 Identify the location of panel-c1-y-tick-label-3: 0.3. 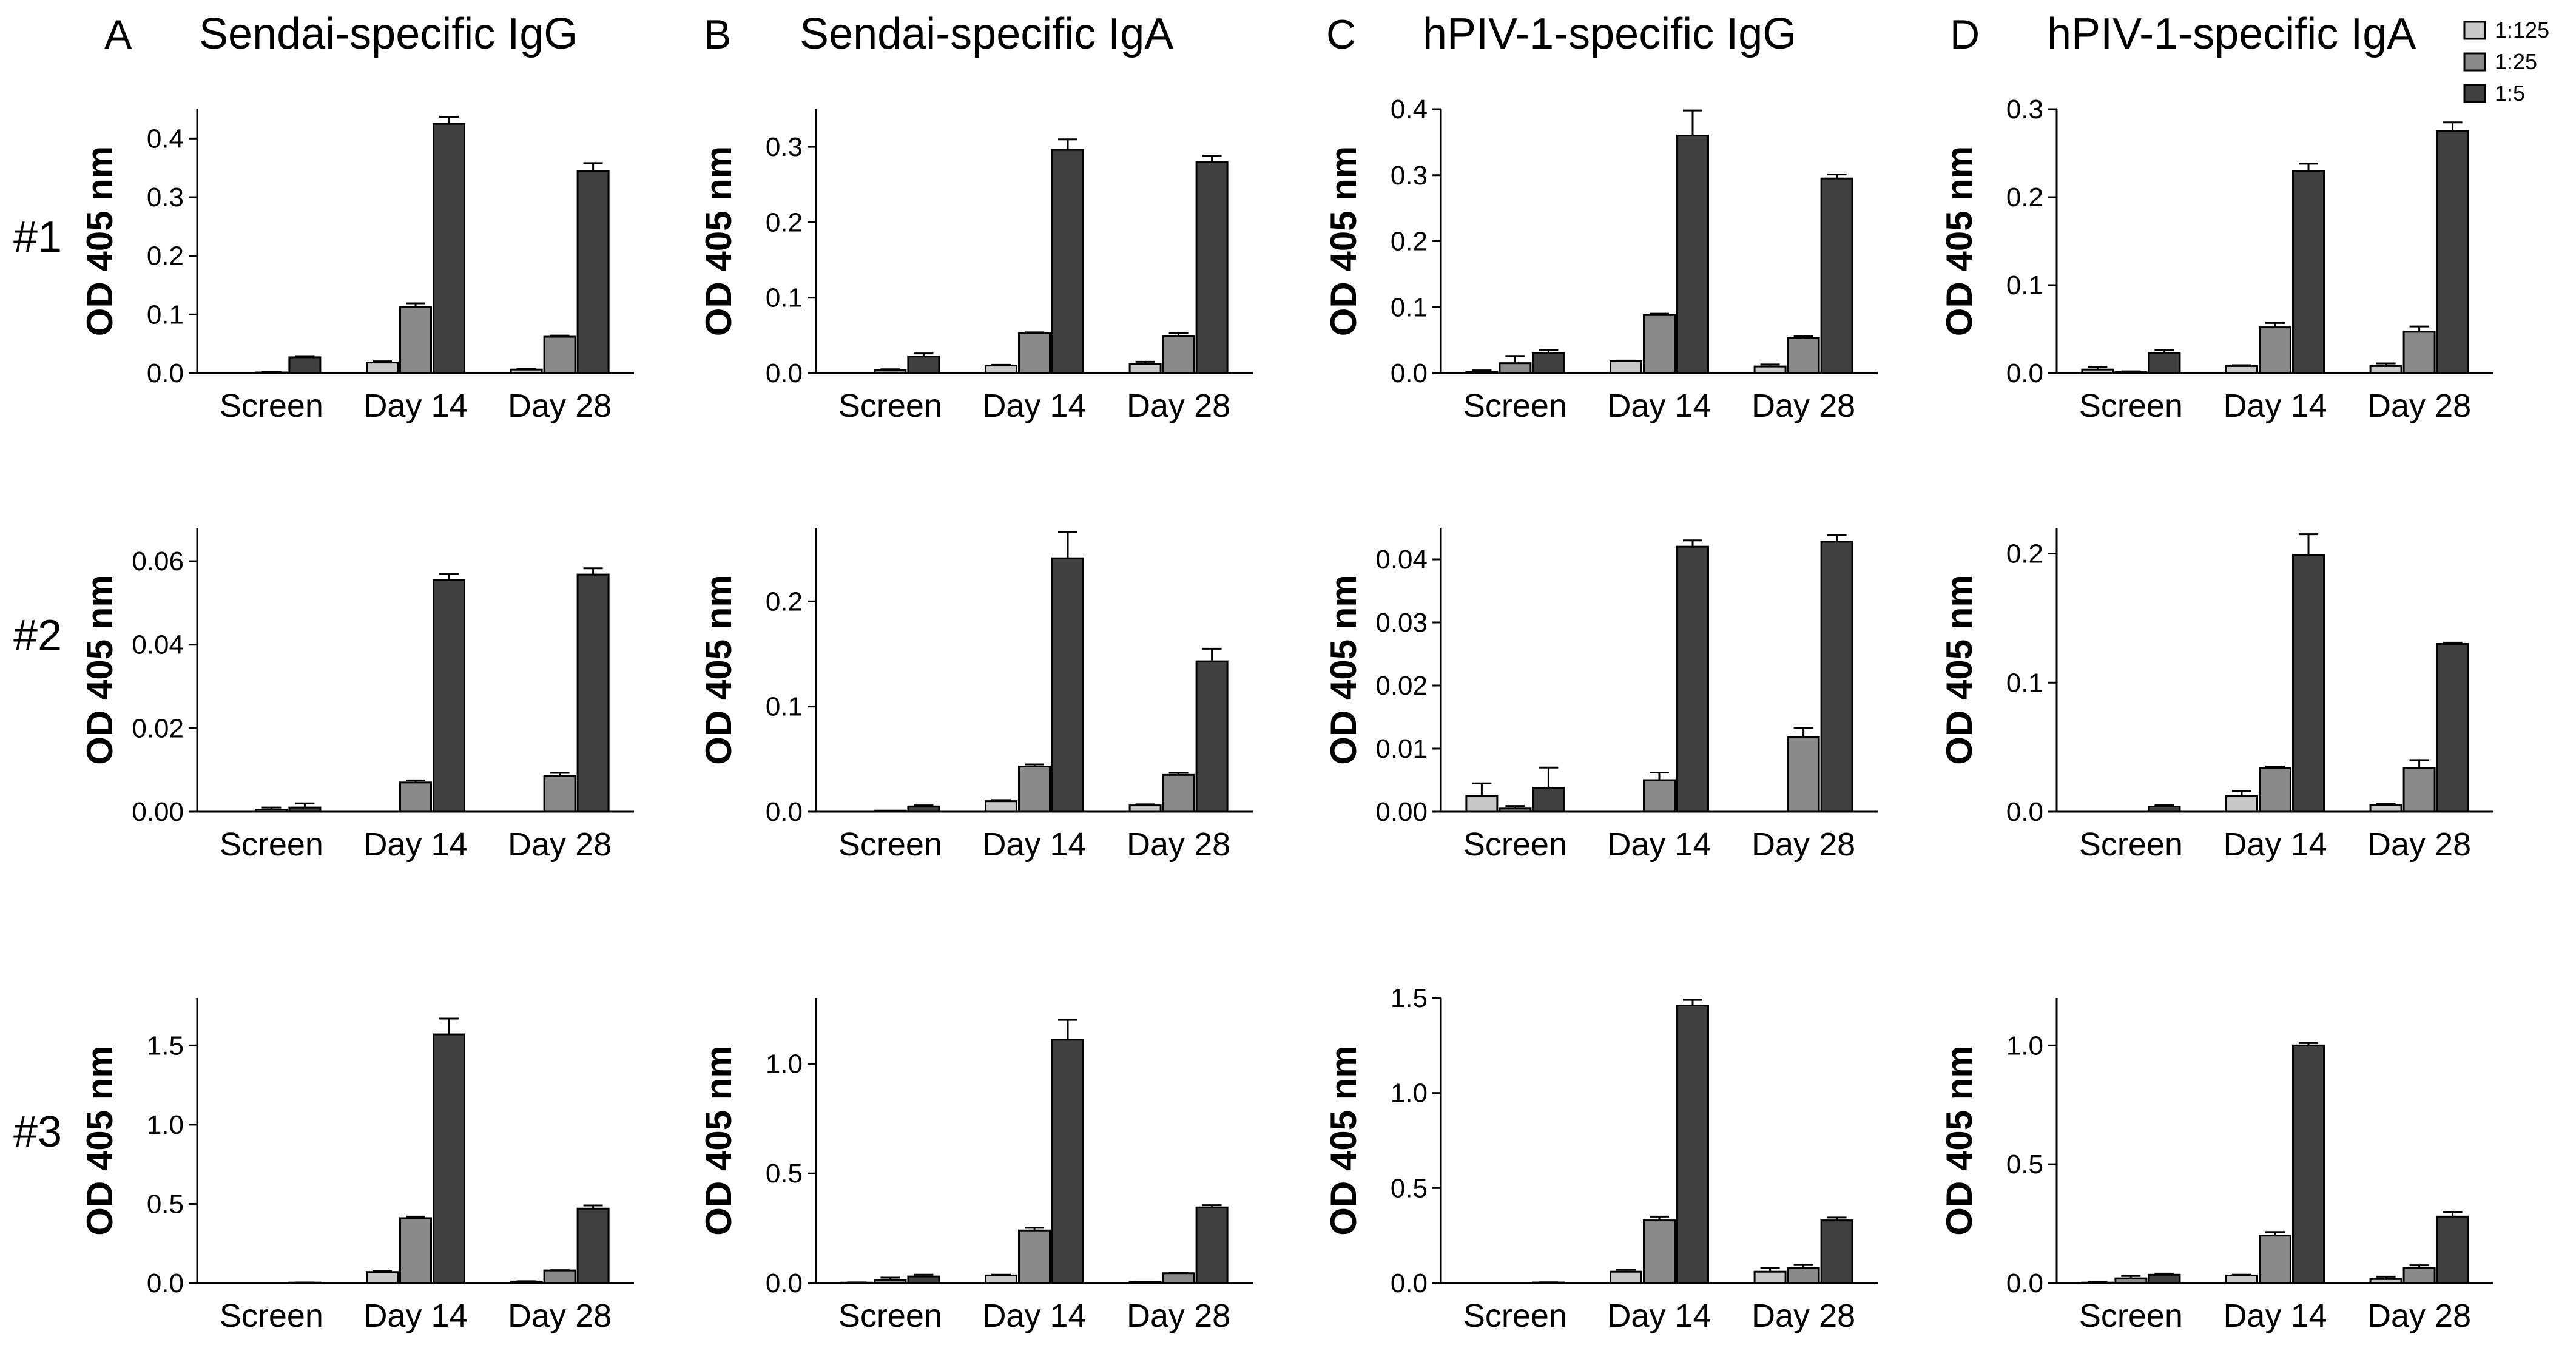
(1410, 175).